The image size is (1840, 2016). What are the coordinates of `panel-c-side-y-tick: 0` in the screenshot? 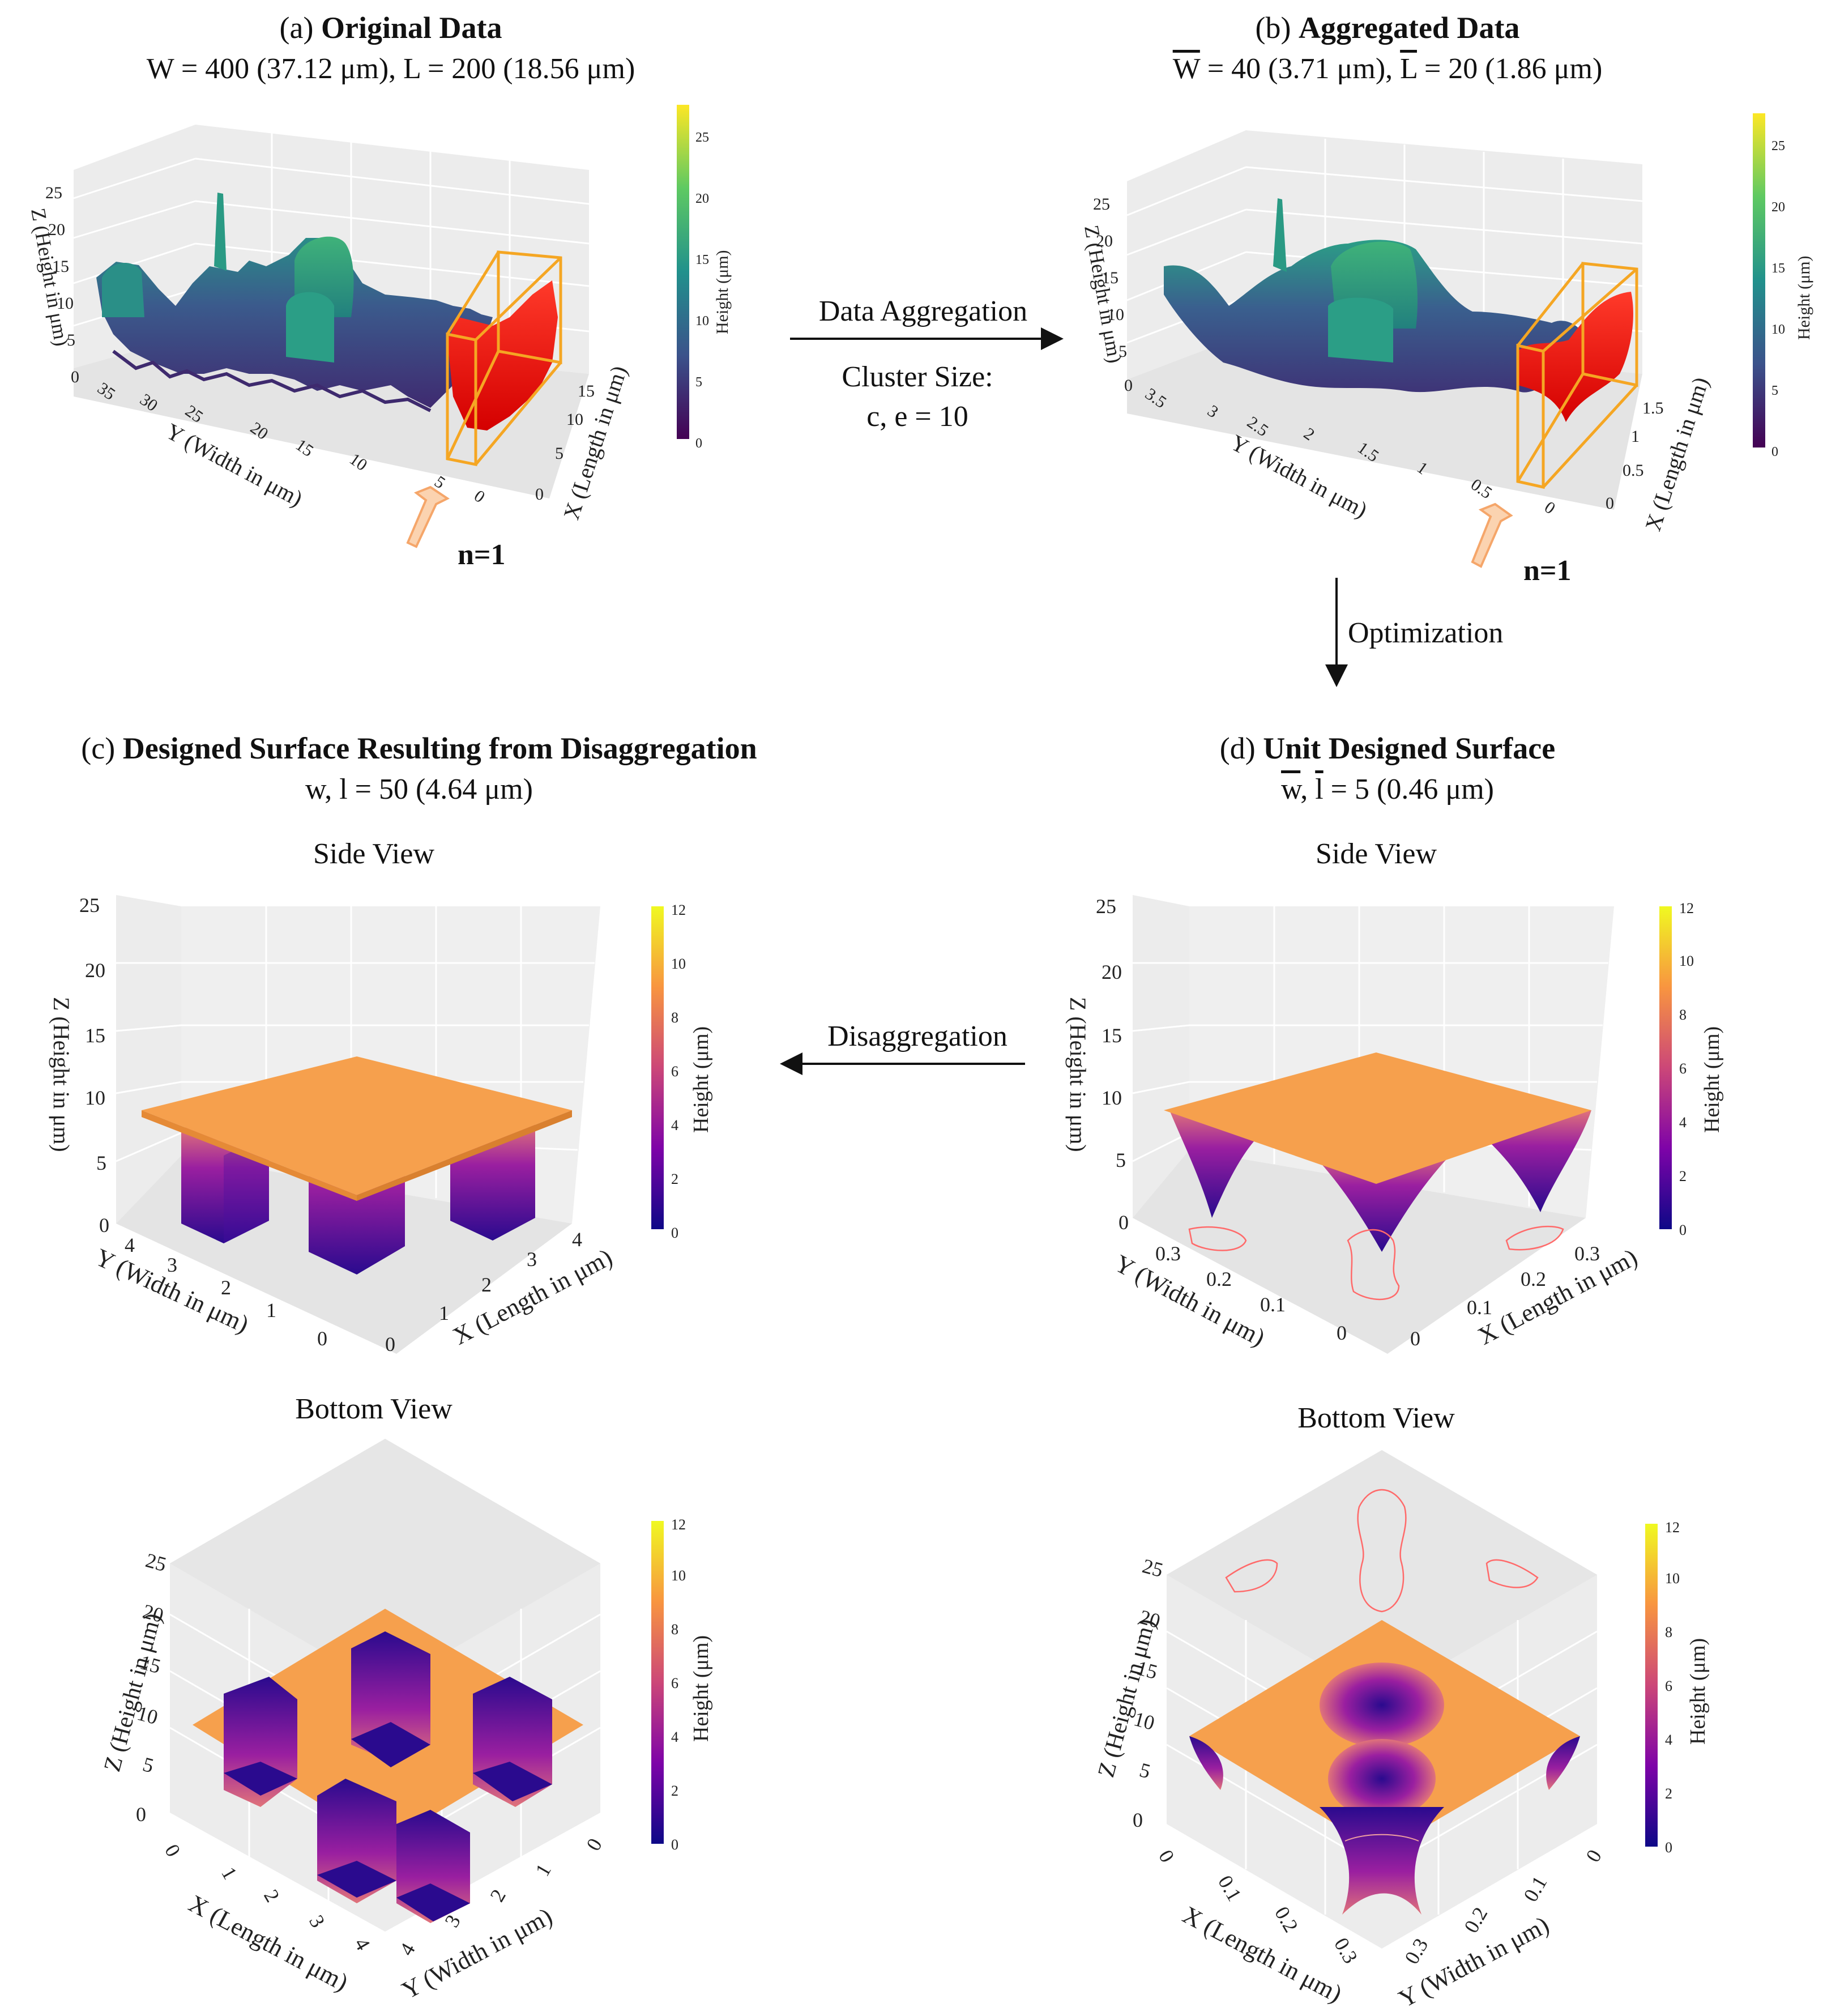 It's located at (322, 1338).